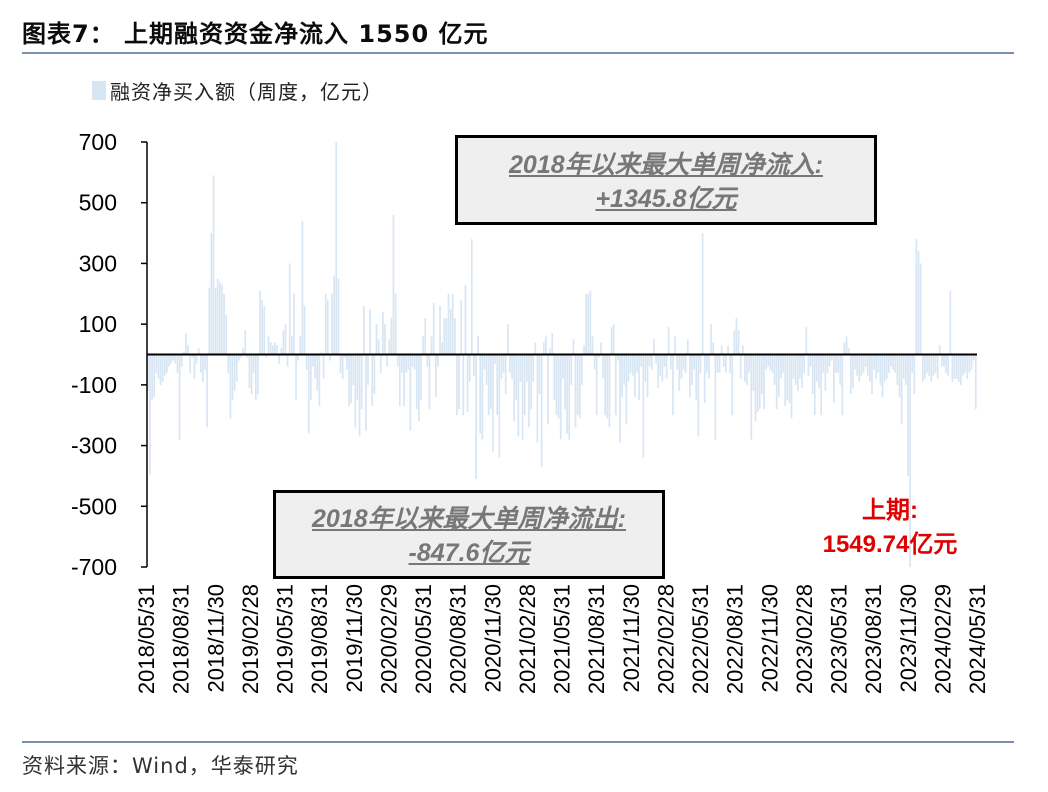  What do you see at coordinates (890, 544) in the screenshot?
I see `latest-period-value: 1549.74亿元` at bounding box center [890, 544].